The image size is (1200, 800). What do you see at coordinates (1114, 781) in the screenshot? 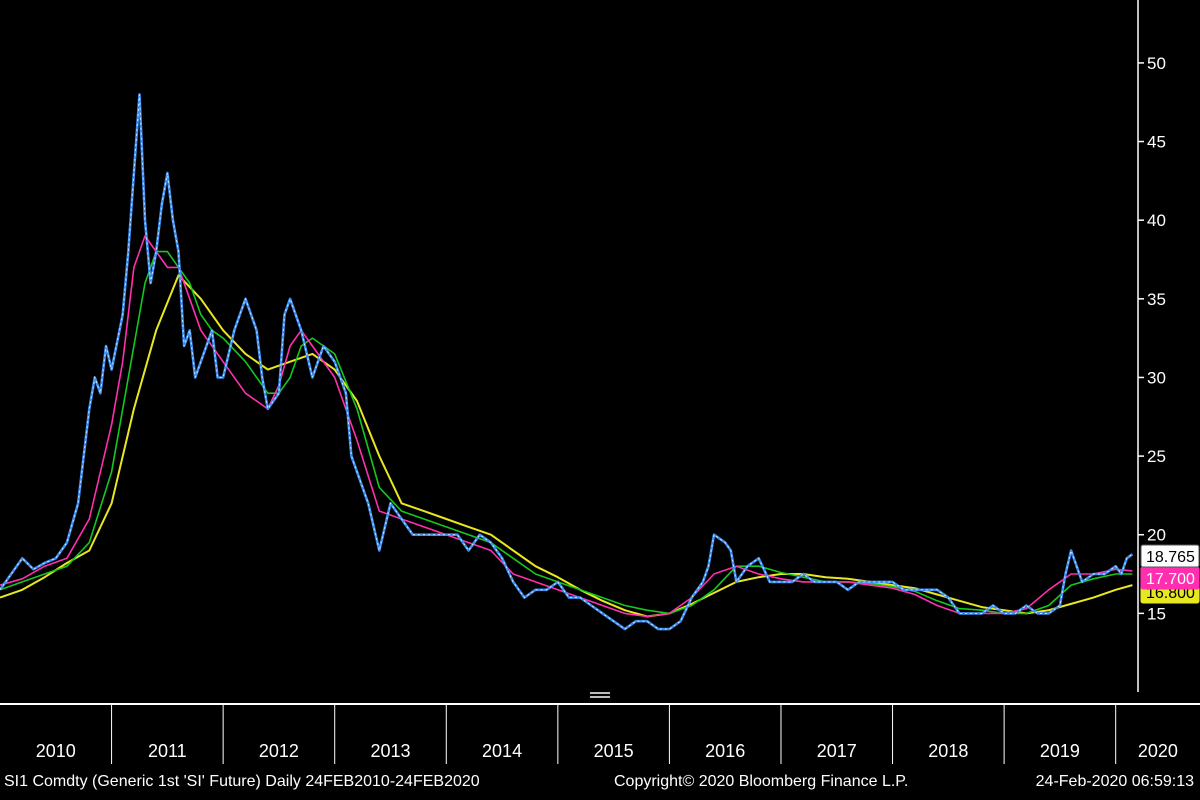
I see `footer-timestamp: 24-Feb-2020 06:59:13` at bounding box center [1114, 781].